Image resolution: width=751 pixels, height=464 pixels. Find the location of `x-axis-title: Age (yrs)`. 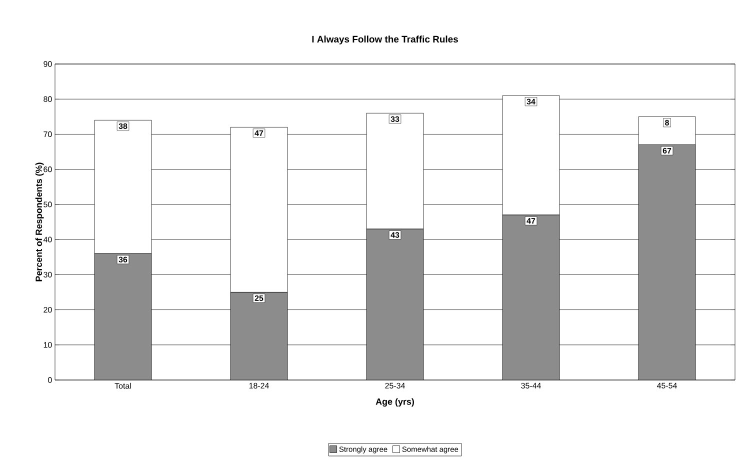

x-axis-title: Age (yrs) is located at coordinates (395, 402).